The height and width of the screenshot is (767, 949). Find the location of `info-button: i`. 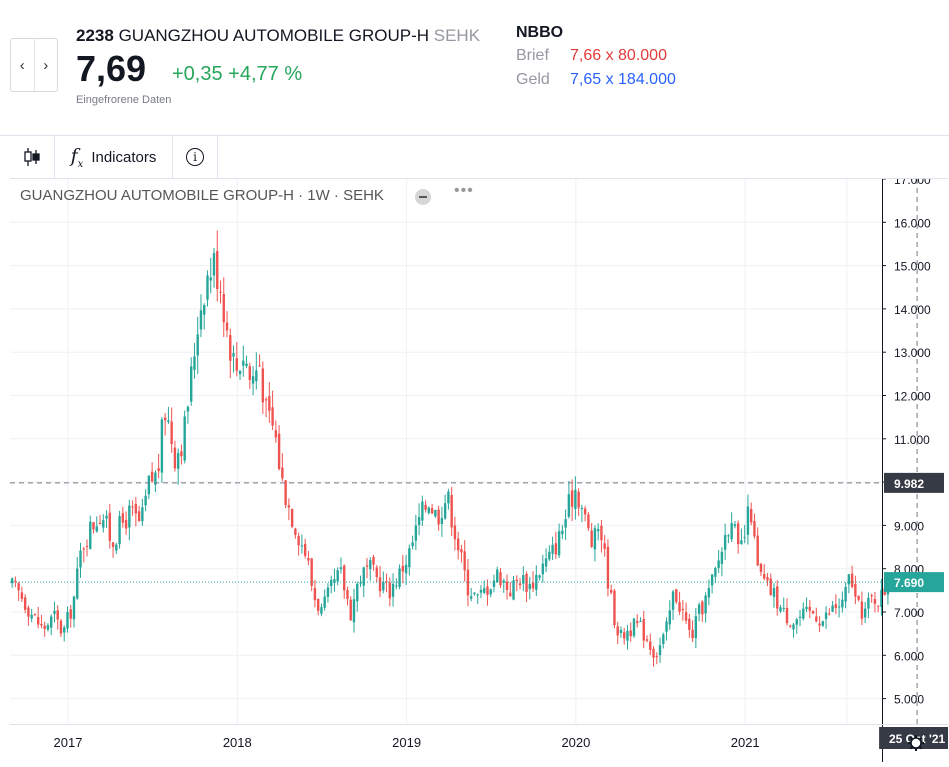

info-button: i is located at coordinates (195, 157).